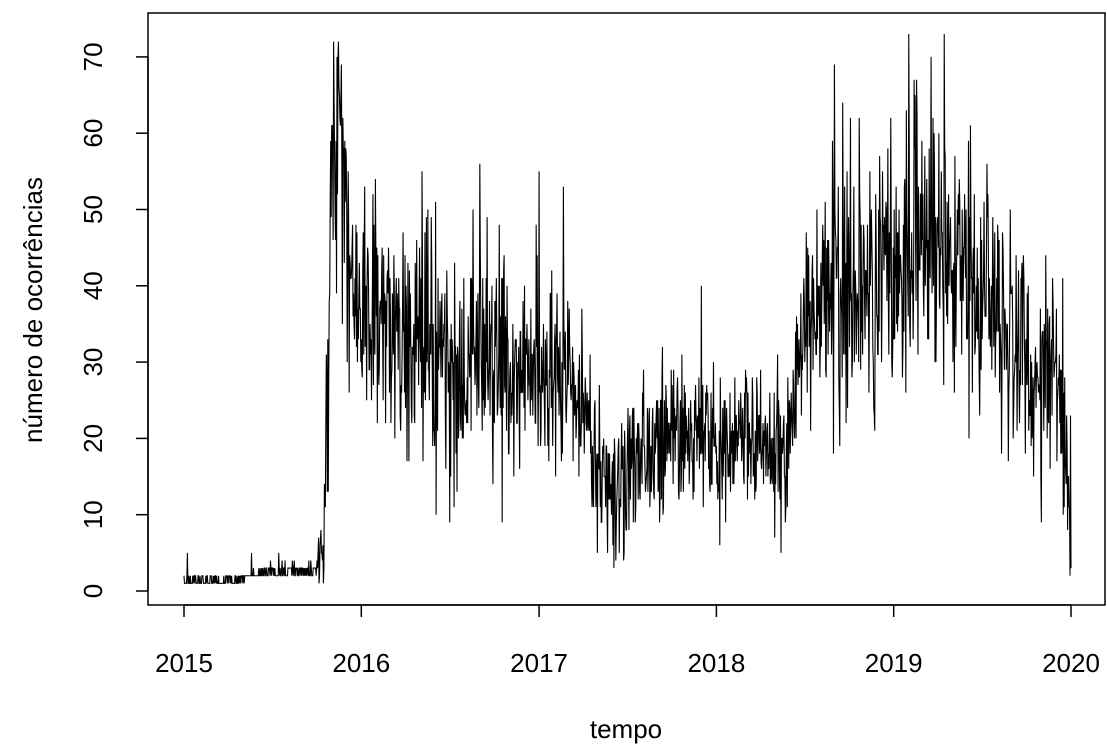 This screenshot has width=1107, height=747. Describe the element at coordinates (93, 438) in the screenshot. I see `y-tick-label: 20` at that location.